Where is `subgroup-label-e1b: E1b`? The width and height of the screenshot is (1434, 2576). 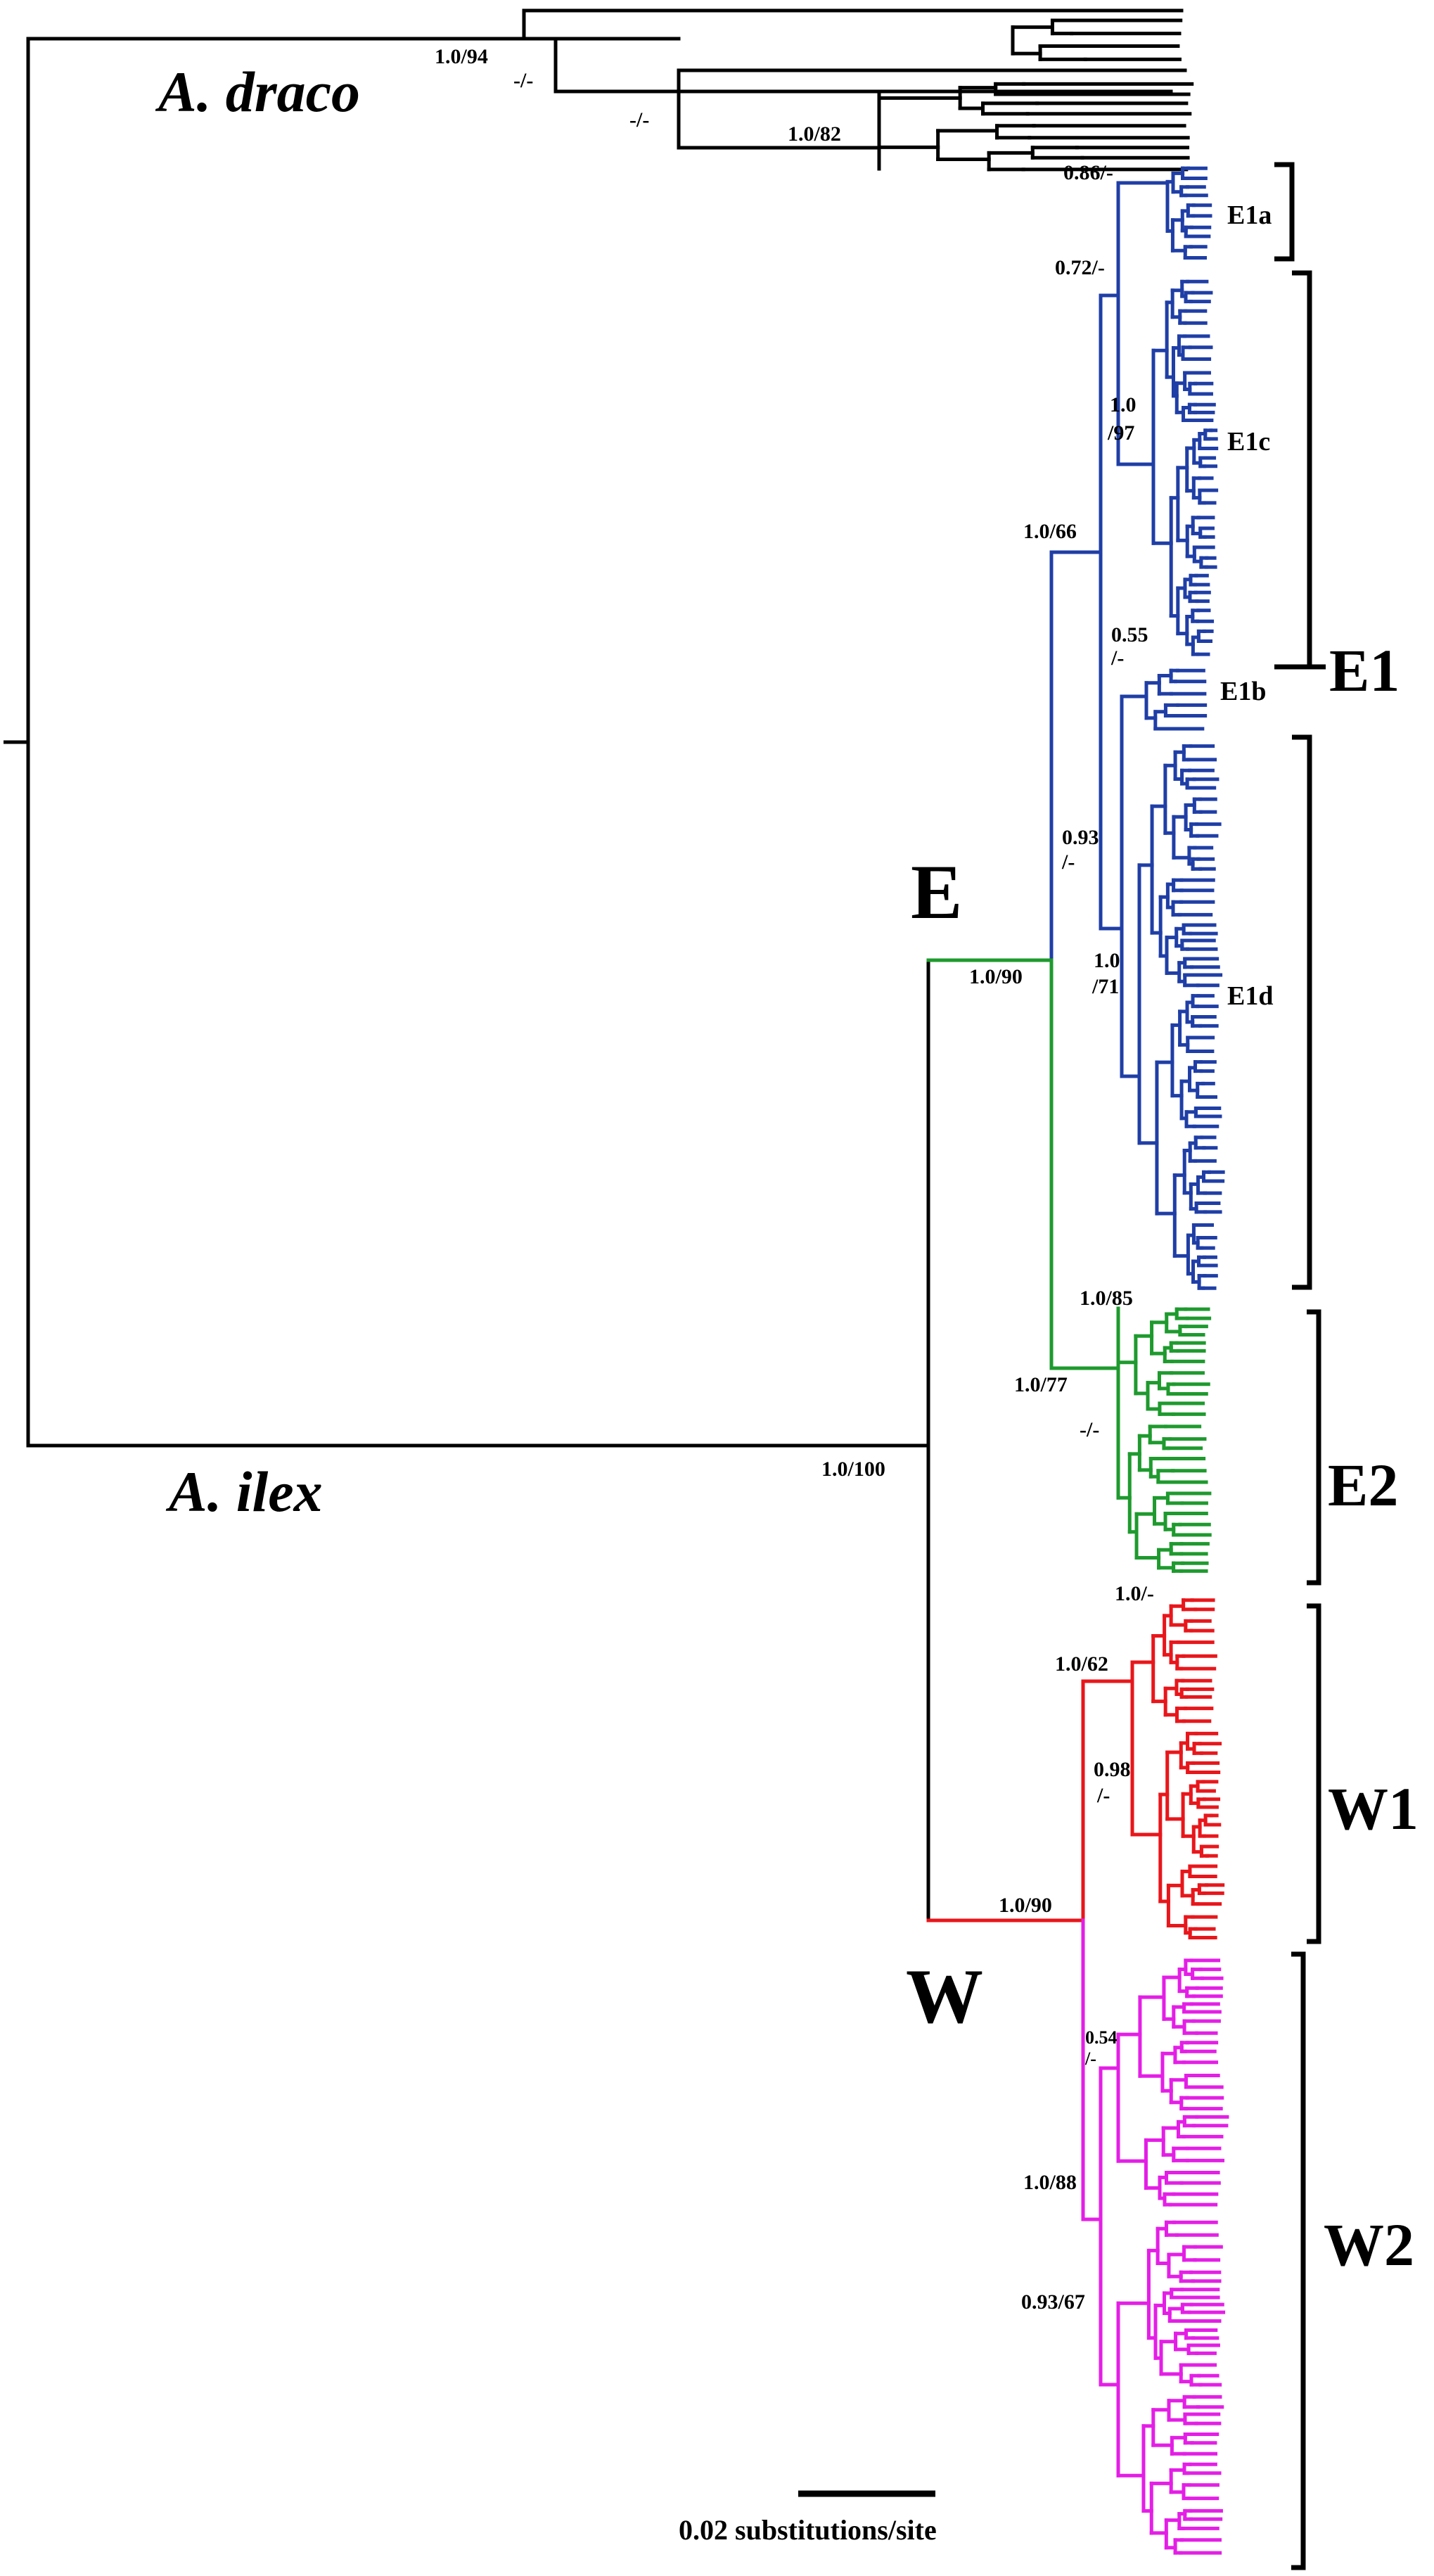 subgroup-label-e1b: E1b is located at coordinates (1243, 691).